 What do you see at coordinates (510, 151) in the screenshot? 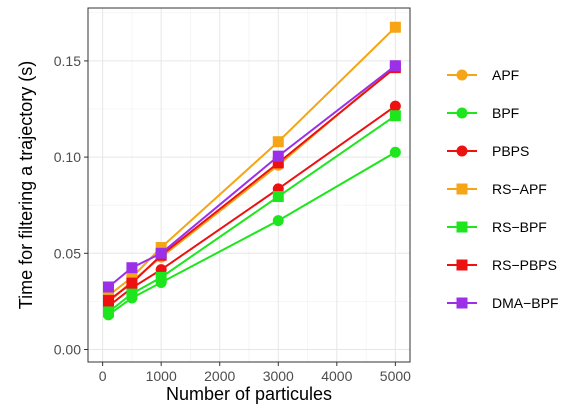
I see `legend-label: PBPS` at bounding box center [510, 151].